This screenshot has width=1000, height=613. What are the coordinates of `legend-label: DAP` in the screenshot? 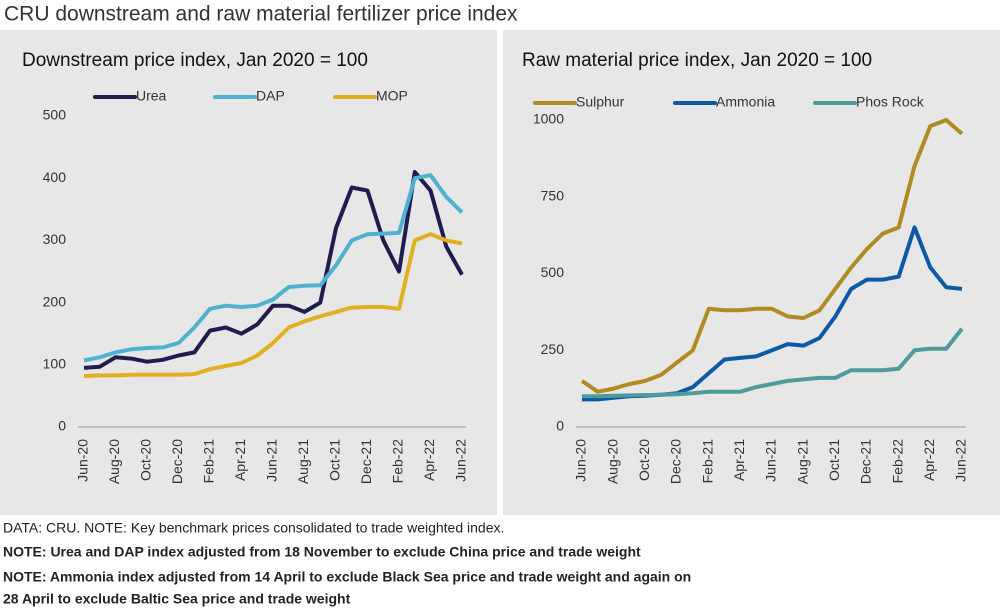 It's located at (270, 96).